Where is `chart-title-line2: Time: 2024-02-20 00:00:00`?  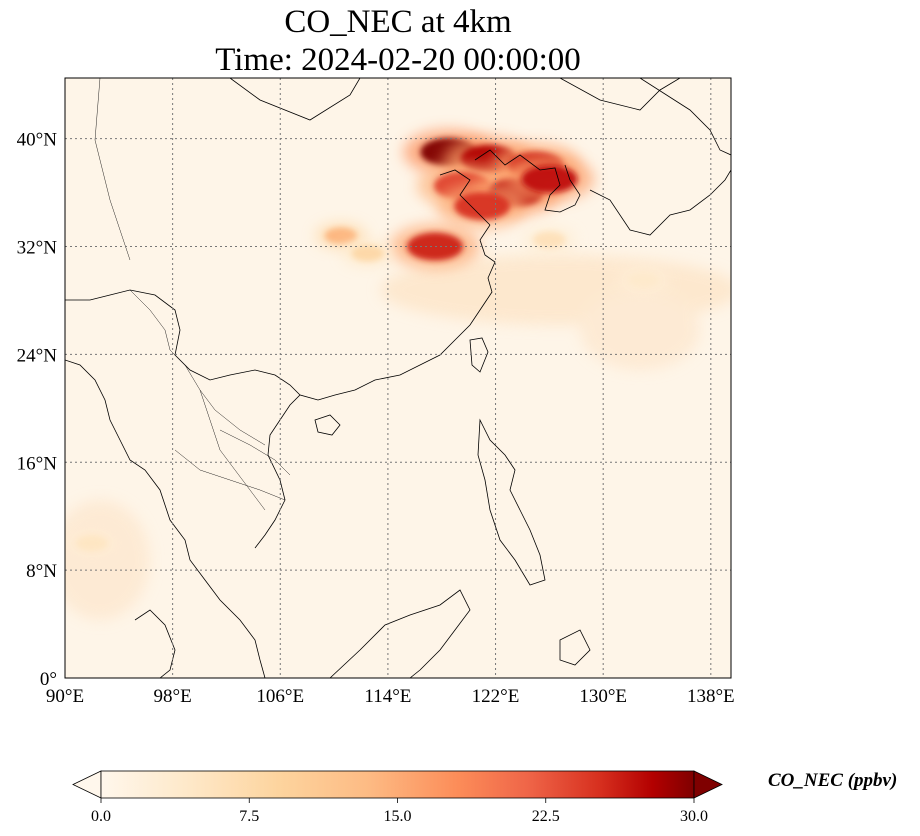
chart-title-line2: Time: 2024-02-20 00:00:00 is located at coordinates (398, 60).